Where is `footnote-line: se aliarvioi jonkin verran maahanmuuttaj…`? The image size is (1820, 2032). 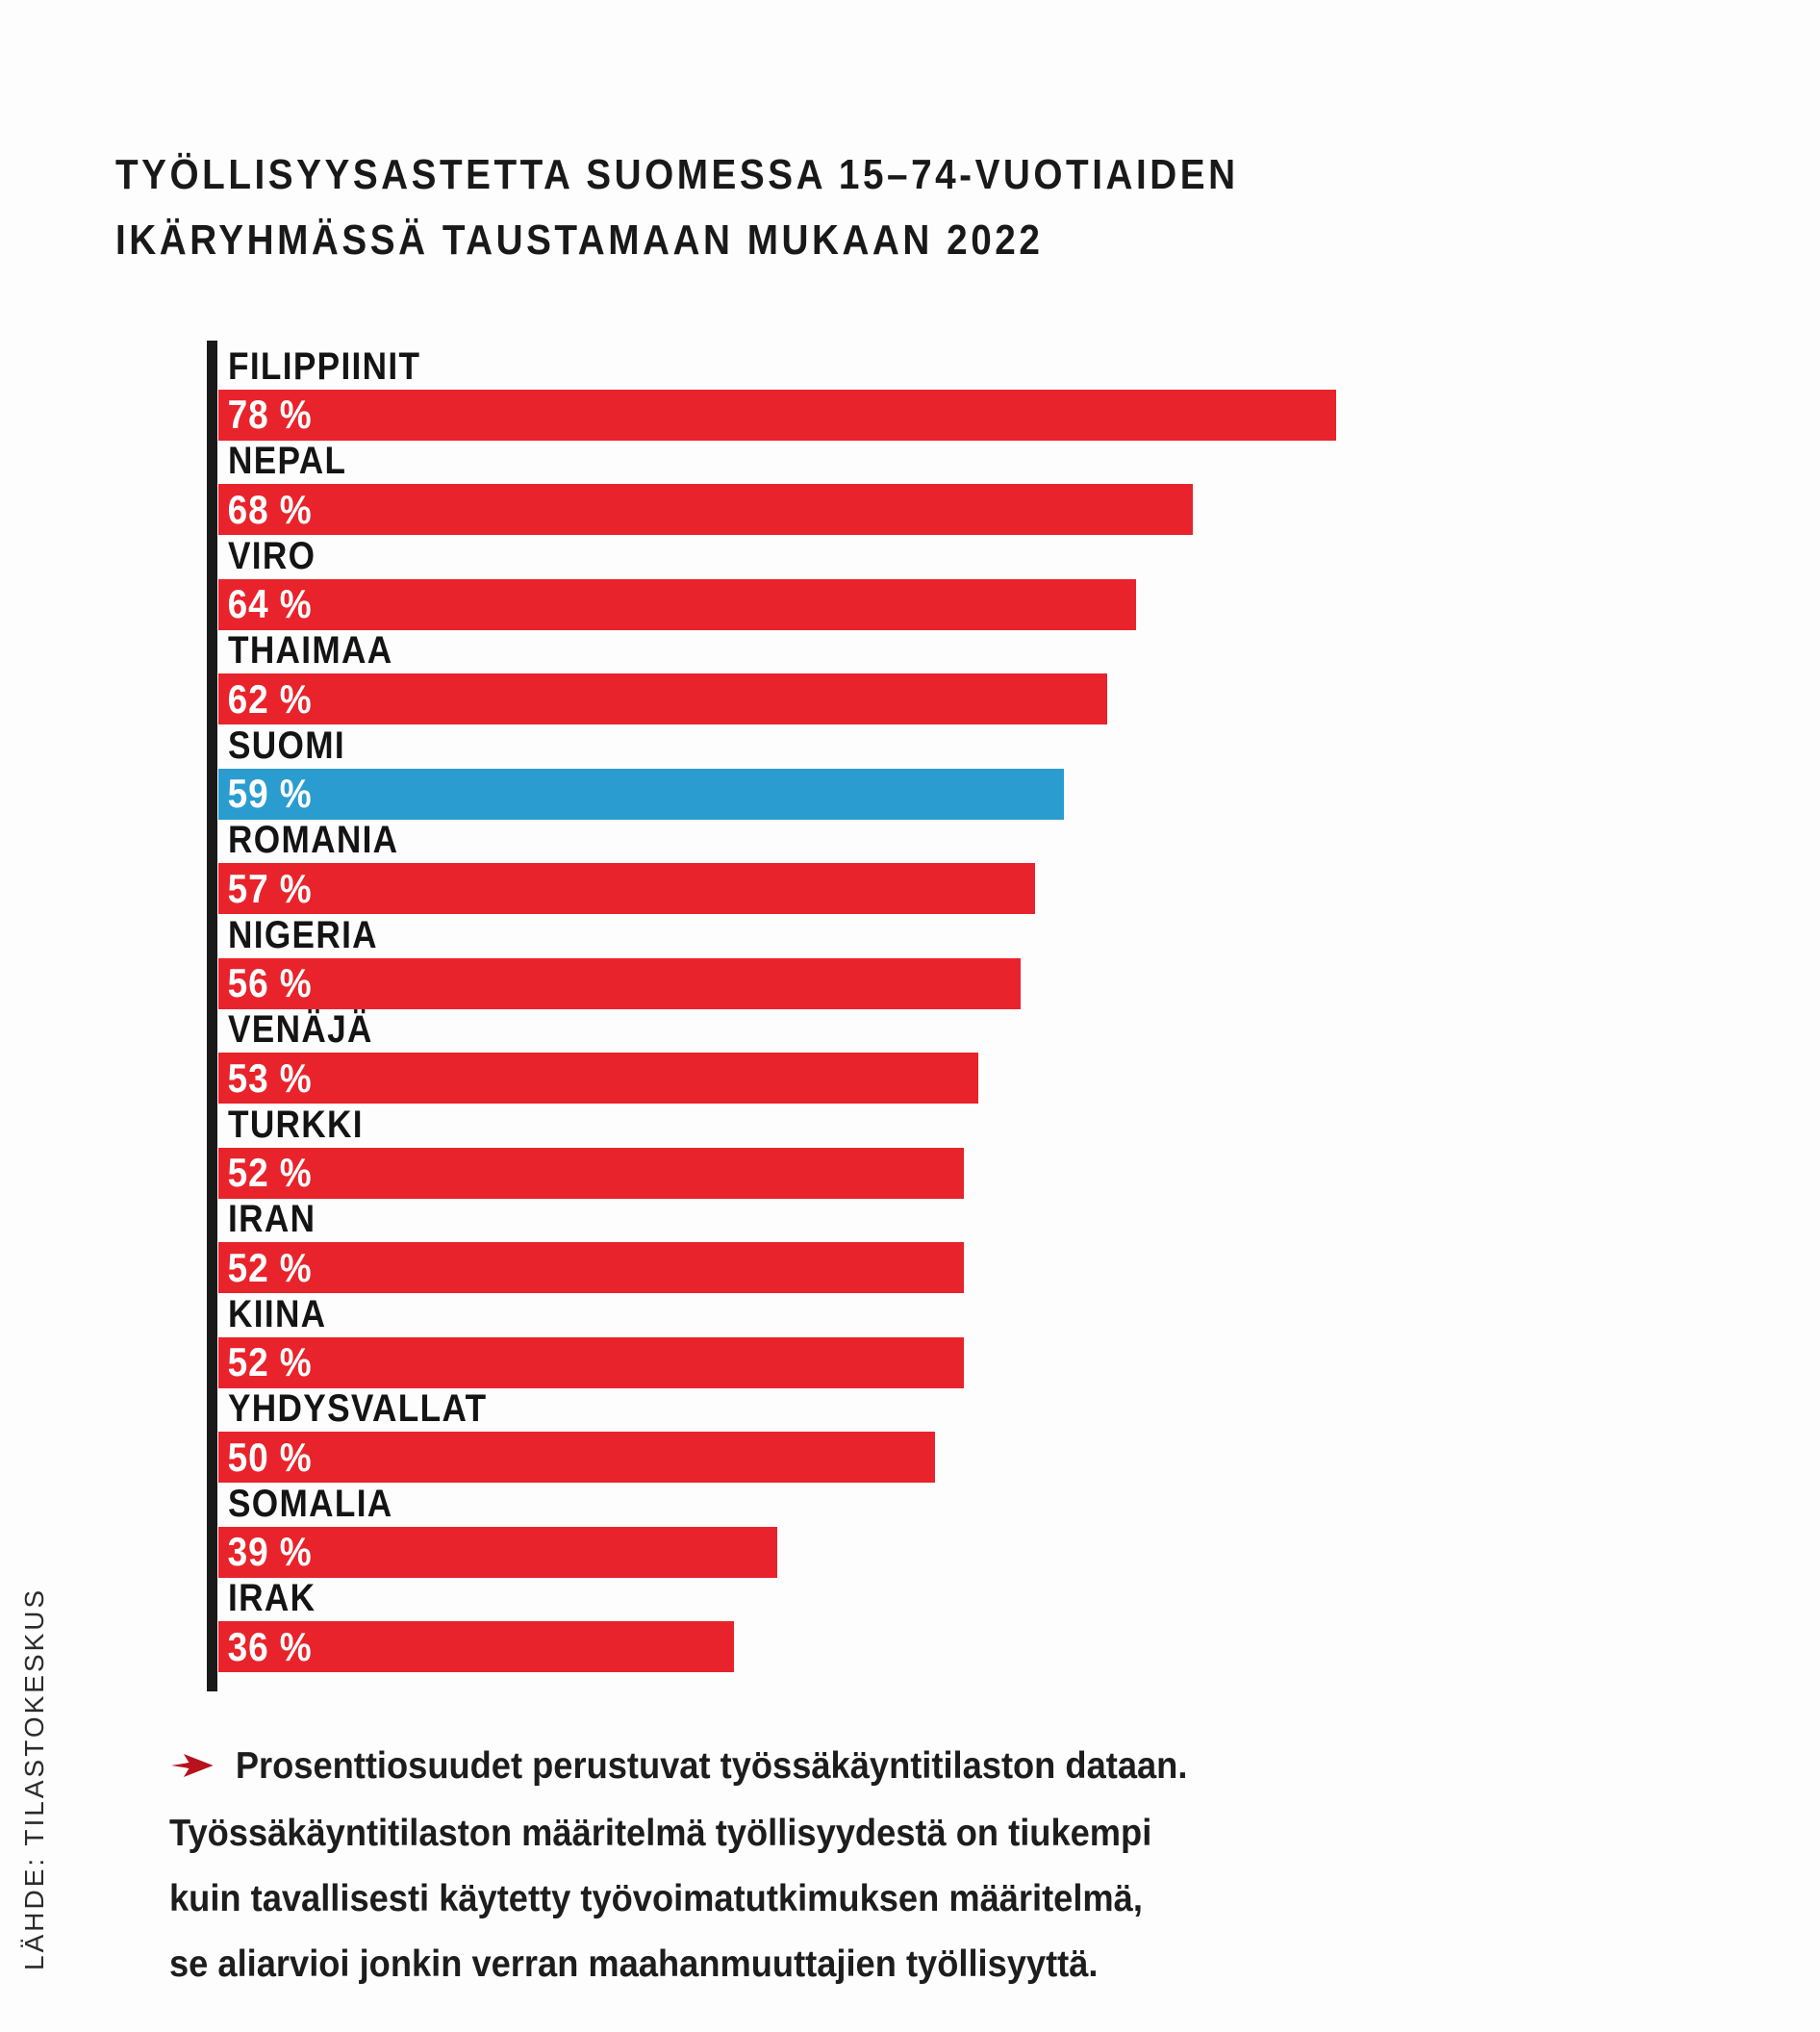
footnote-line: se aliarvioi jonkin verran maahanmuuttaj… is located at coordinates (634, 1964).